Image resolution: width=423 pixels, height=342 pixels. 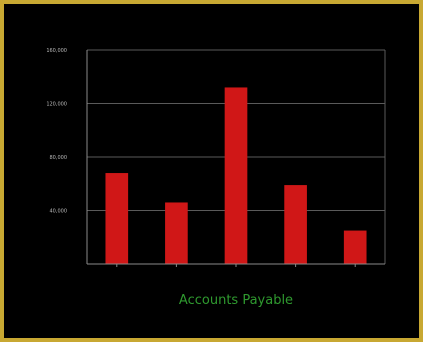 What do you see at coordinates (59, 212) in the screenshot?
I see `y-tick-label: 40,000` at bounding box center [59, 212].